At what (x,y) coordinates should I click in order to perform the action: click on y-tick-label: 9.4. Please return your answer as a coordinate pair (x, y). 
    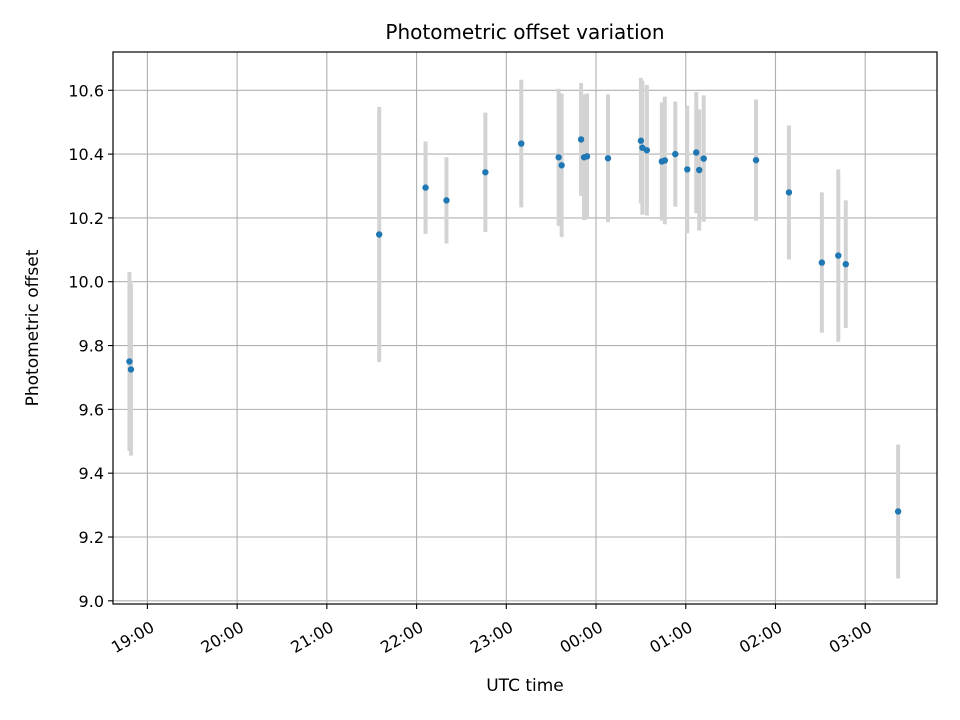
    Looking at the image, I should click on (91, 473).